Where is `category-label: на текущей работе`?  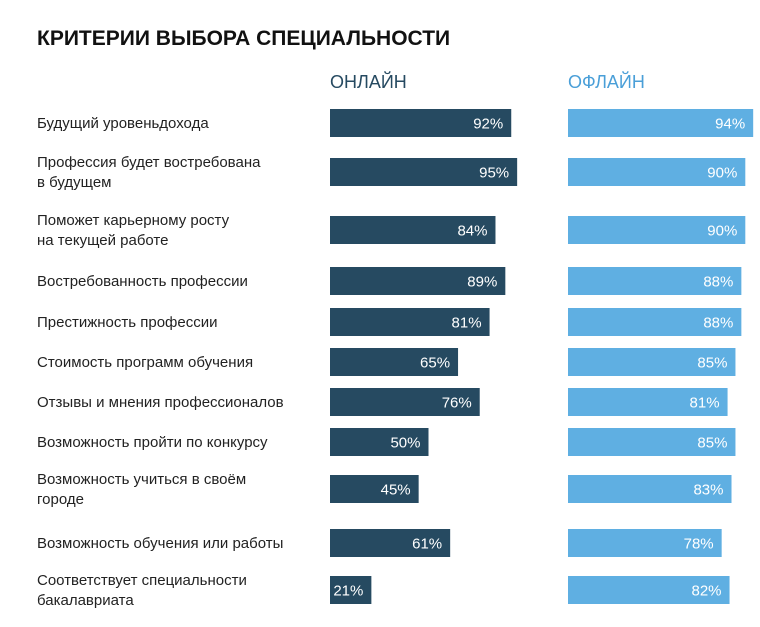
category-label: на текущей работе is located at coordinates (102, 240).